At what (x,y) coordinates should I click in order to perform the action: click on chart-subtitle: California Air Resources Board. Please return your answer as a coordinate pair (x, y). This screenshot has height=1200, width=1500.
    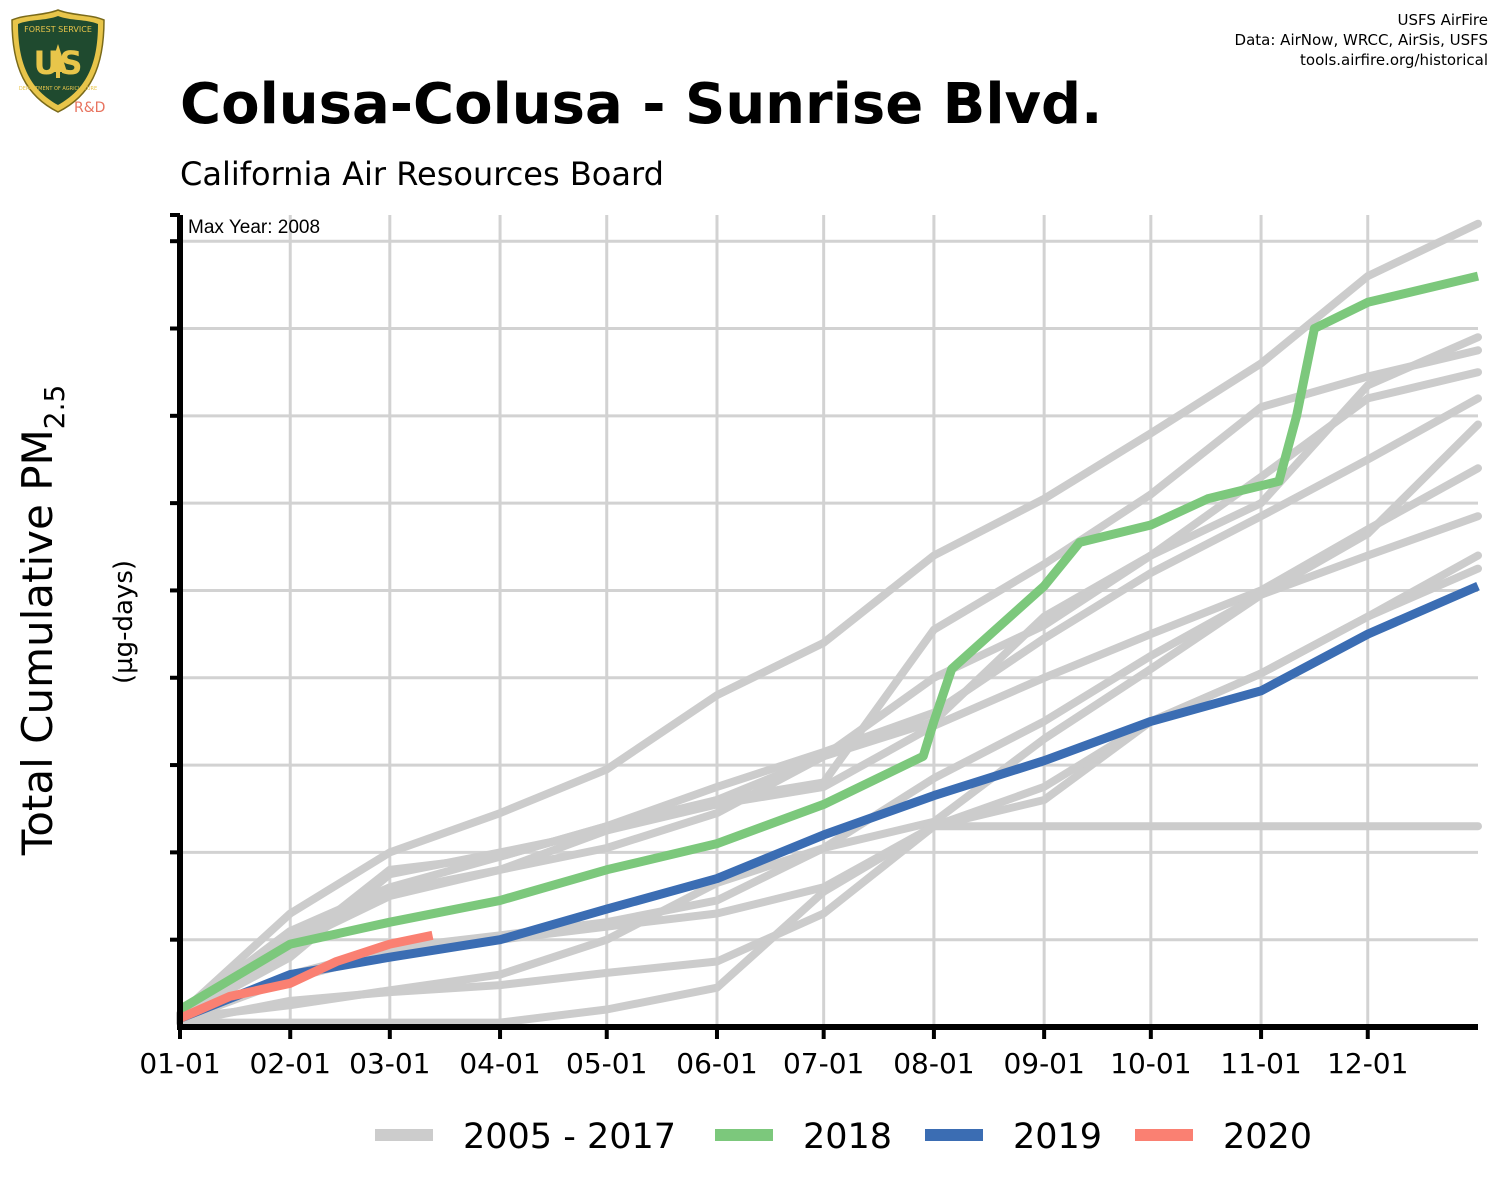
    Looking at the image, I should click on (422, 174).